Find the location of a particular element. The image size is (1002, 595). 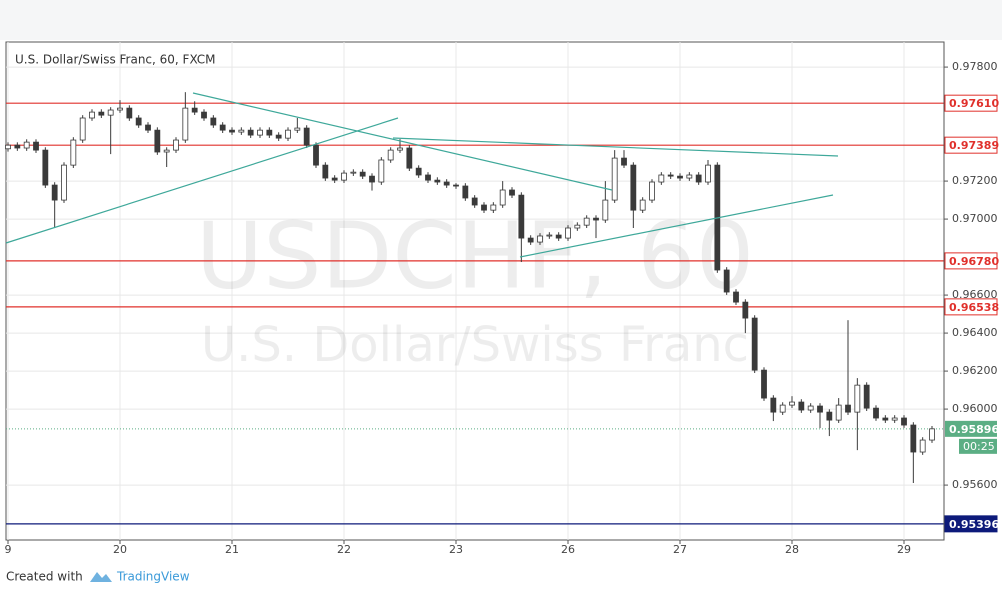

level-label: 0.97389 is located at coordinates (974, 145).